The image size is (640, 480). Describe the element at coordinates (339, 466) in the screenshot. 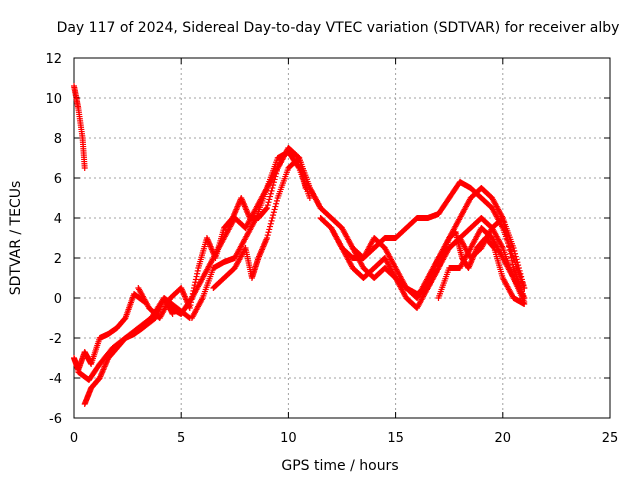

I see `x-axis-label: GPS time / hours` at that location.